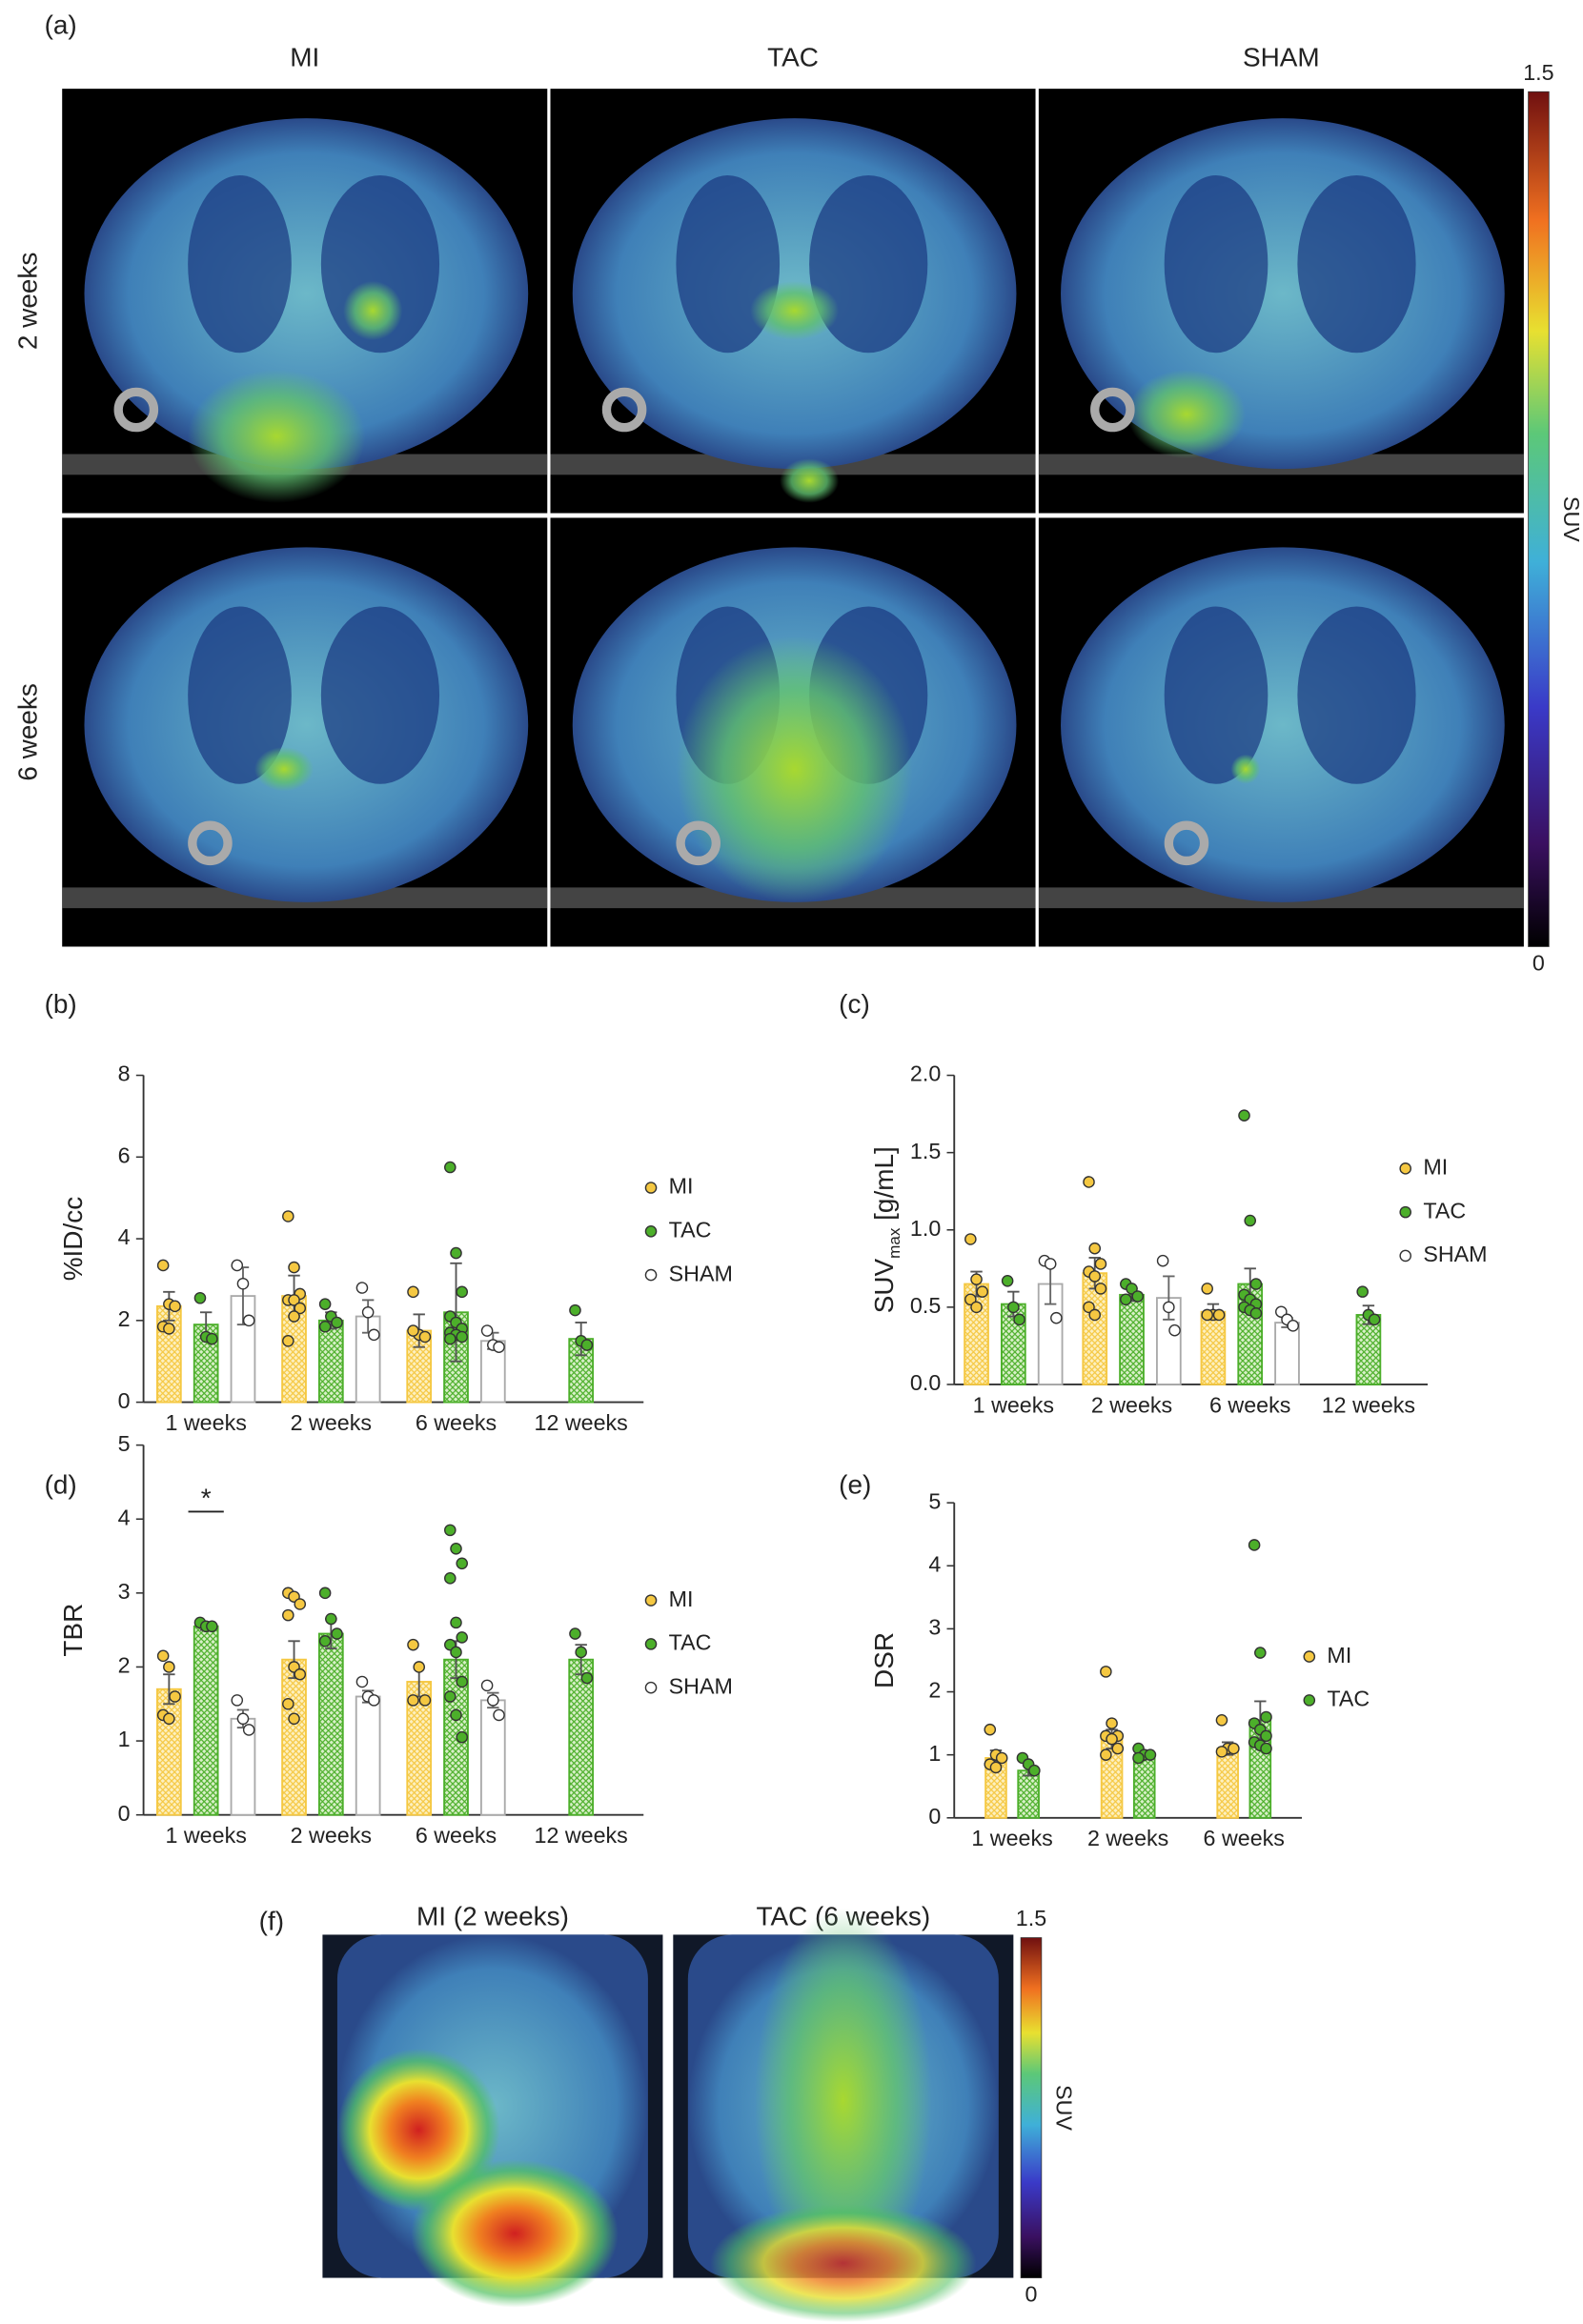 This screenshot has height=2324, width=1583. Describe the element at coordinates (125, 1401) in the screenshot. I see `y-tick-label: 0` at that location.